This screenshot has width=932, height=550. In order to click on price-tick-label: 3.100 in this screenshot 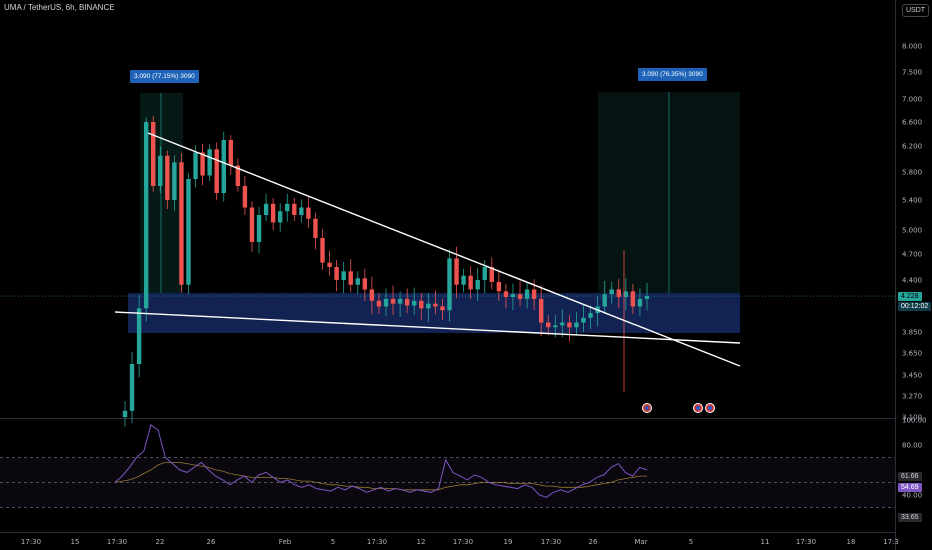, I will do `click(912, 418)`.